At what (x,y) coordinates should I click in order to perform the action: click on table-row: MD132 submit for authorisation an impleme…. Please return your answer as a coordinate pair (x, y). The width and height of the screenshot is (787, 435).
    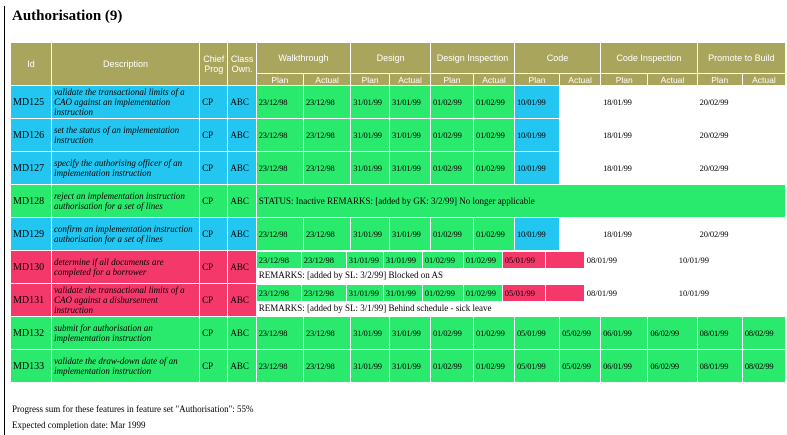
    Looking at the image, I should click on (398, 333).